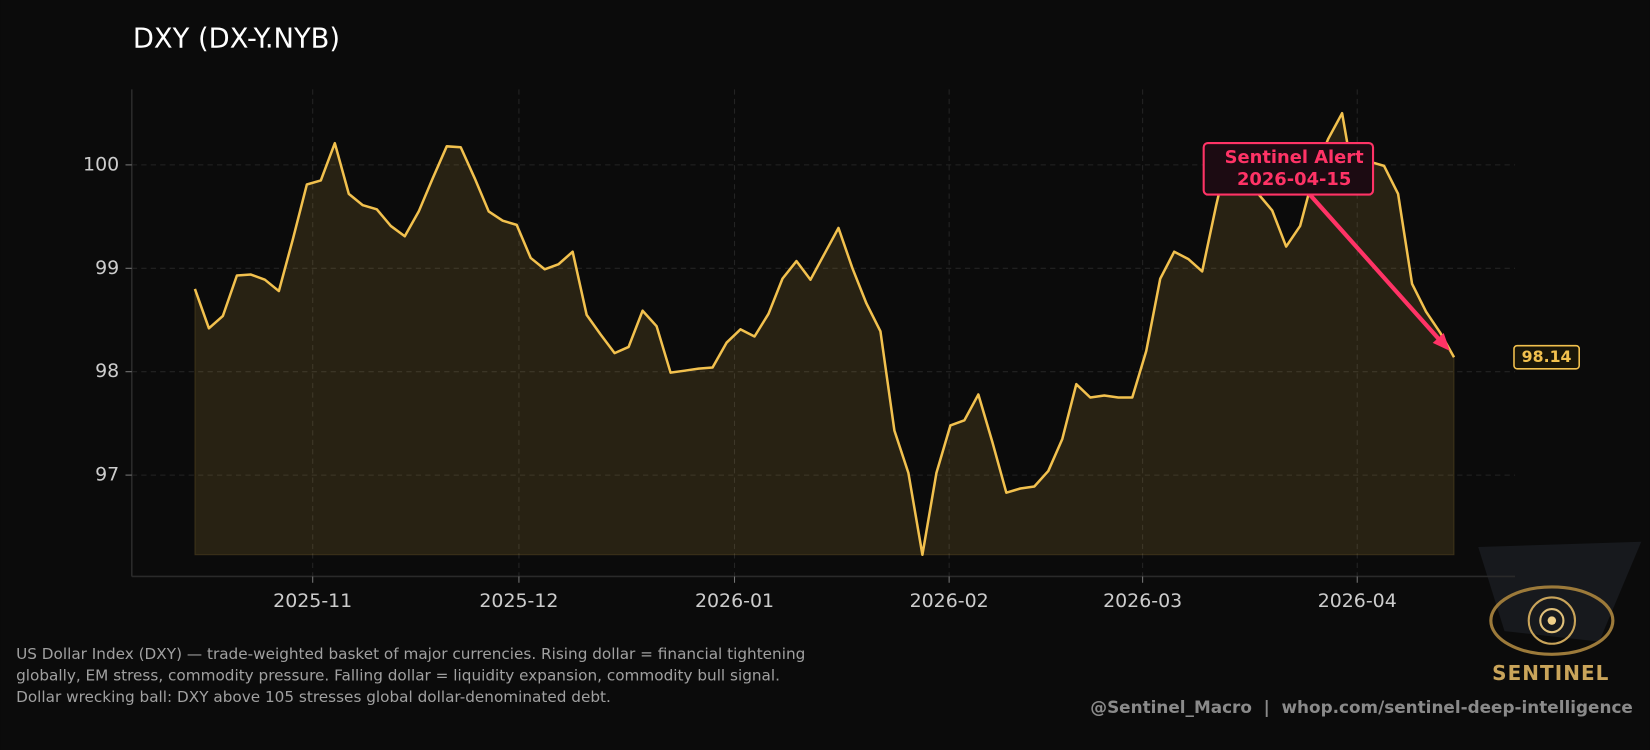 Image resolution: width=1650 pixels, height=750 pixels. Describe the element at coordinates (1294, 179) in the screenshot. I see `annotation-text: 2026-04-15` at that location.